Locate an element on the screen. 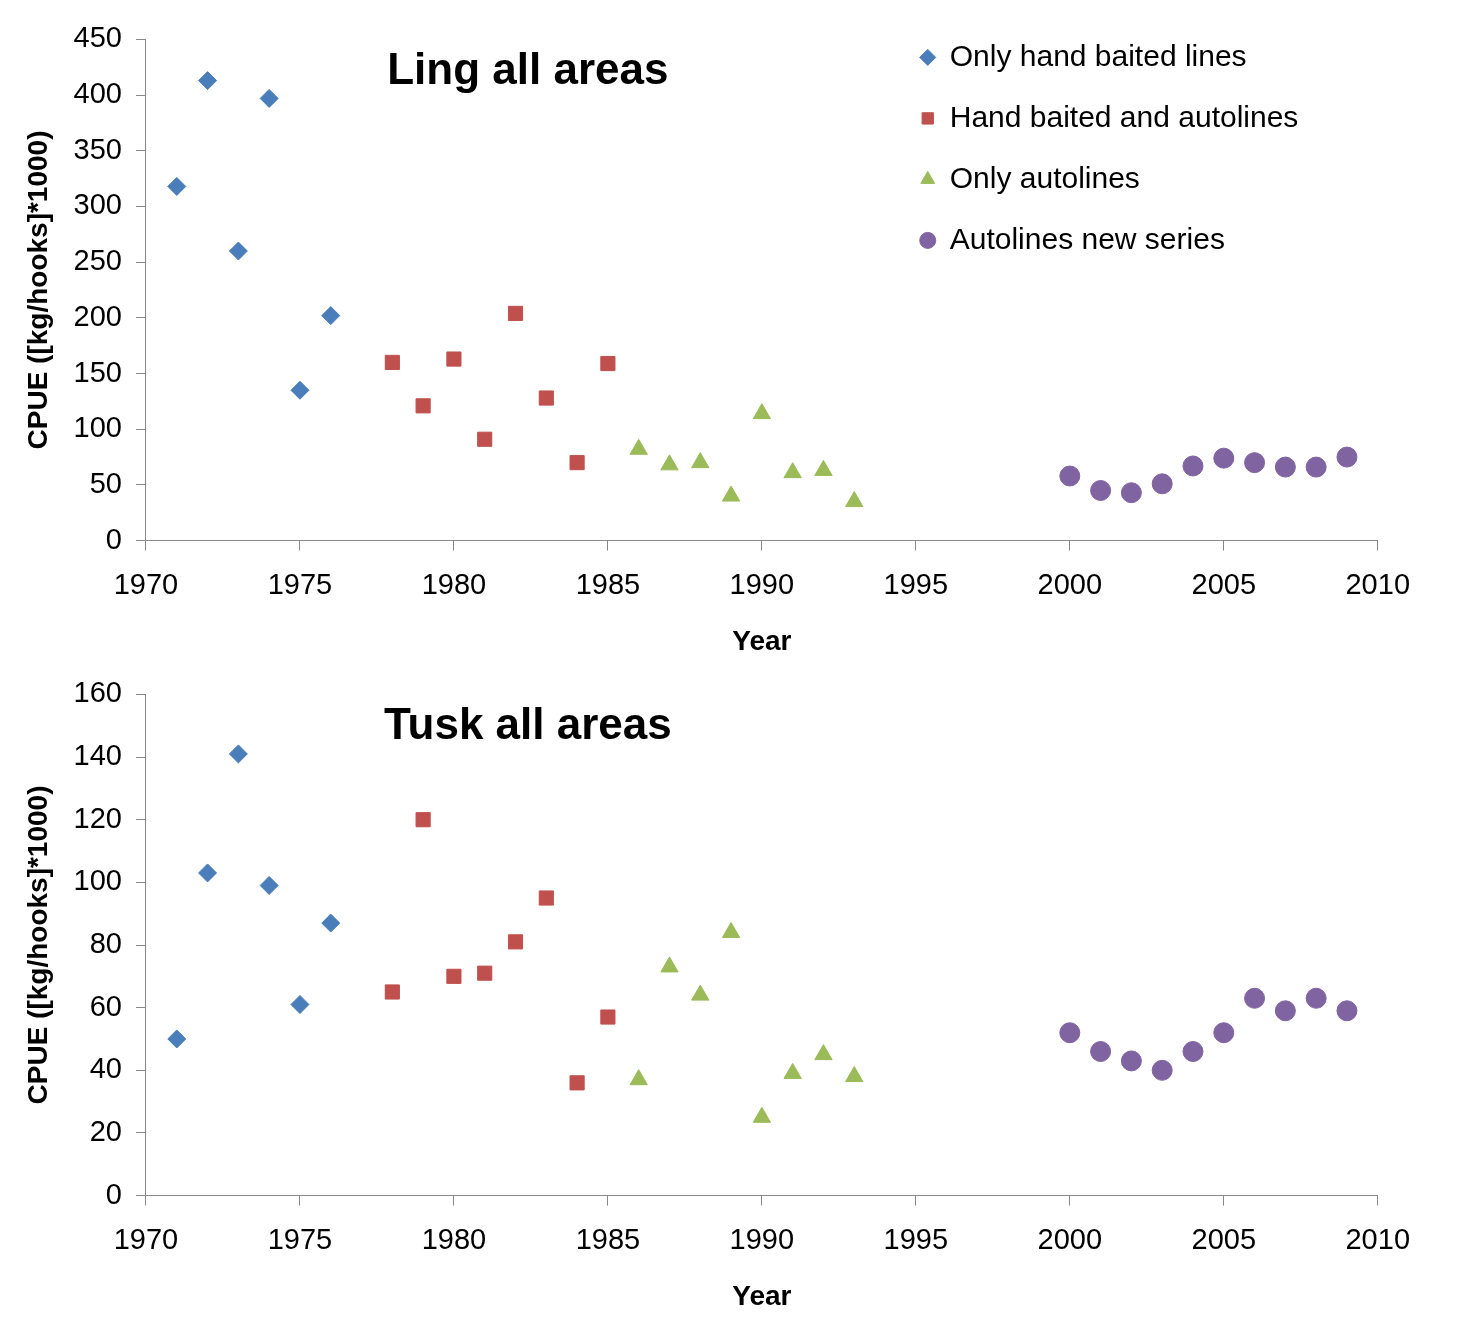 This screenshot has width=1465, height=1339. y-tick-label: 20 is located at coordinates (105, 1130).